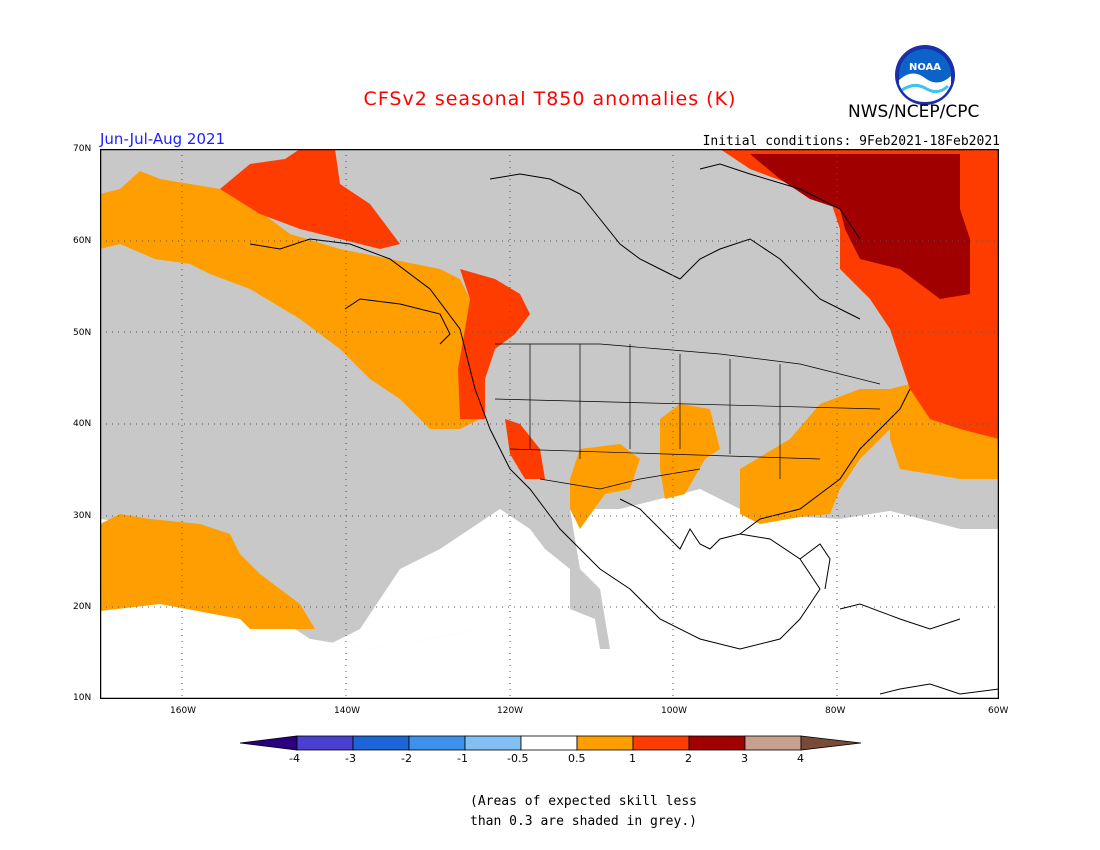  I want to click on colorbar-tick-label: 0.5, so click(577, 758).